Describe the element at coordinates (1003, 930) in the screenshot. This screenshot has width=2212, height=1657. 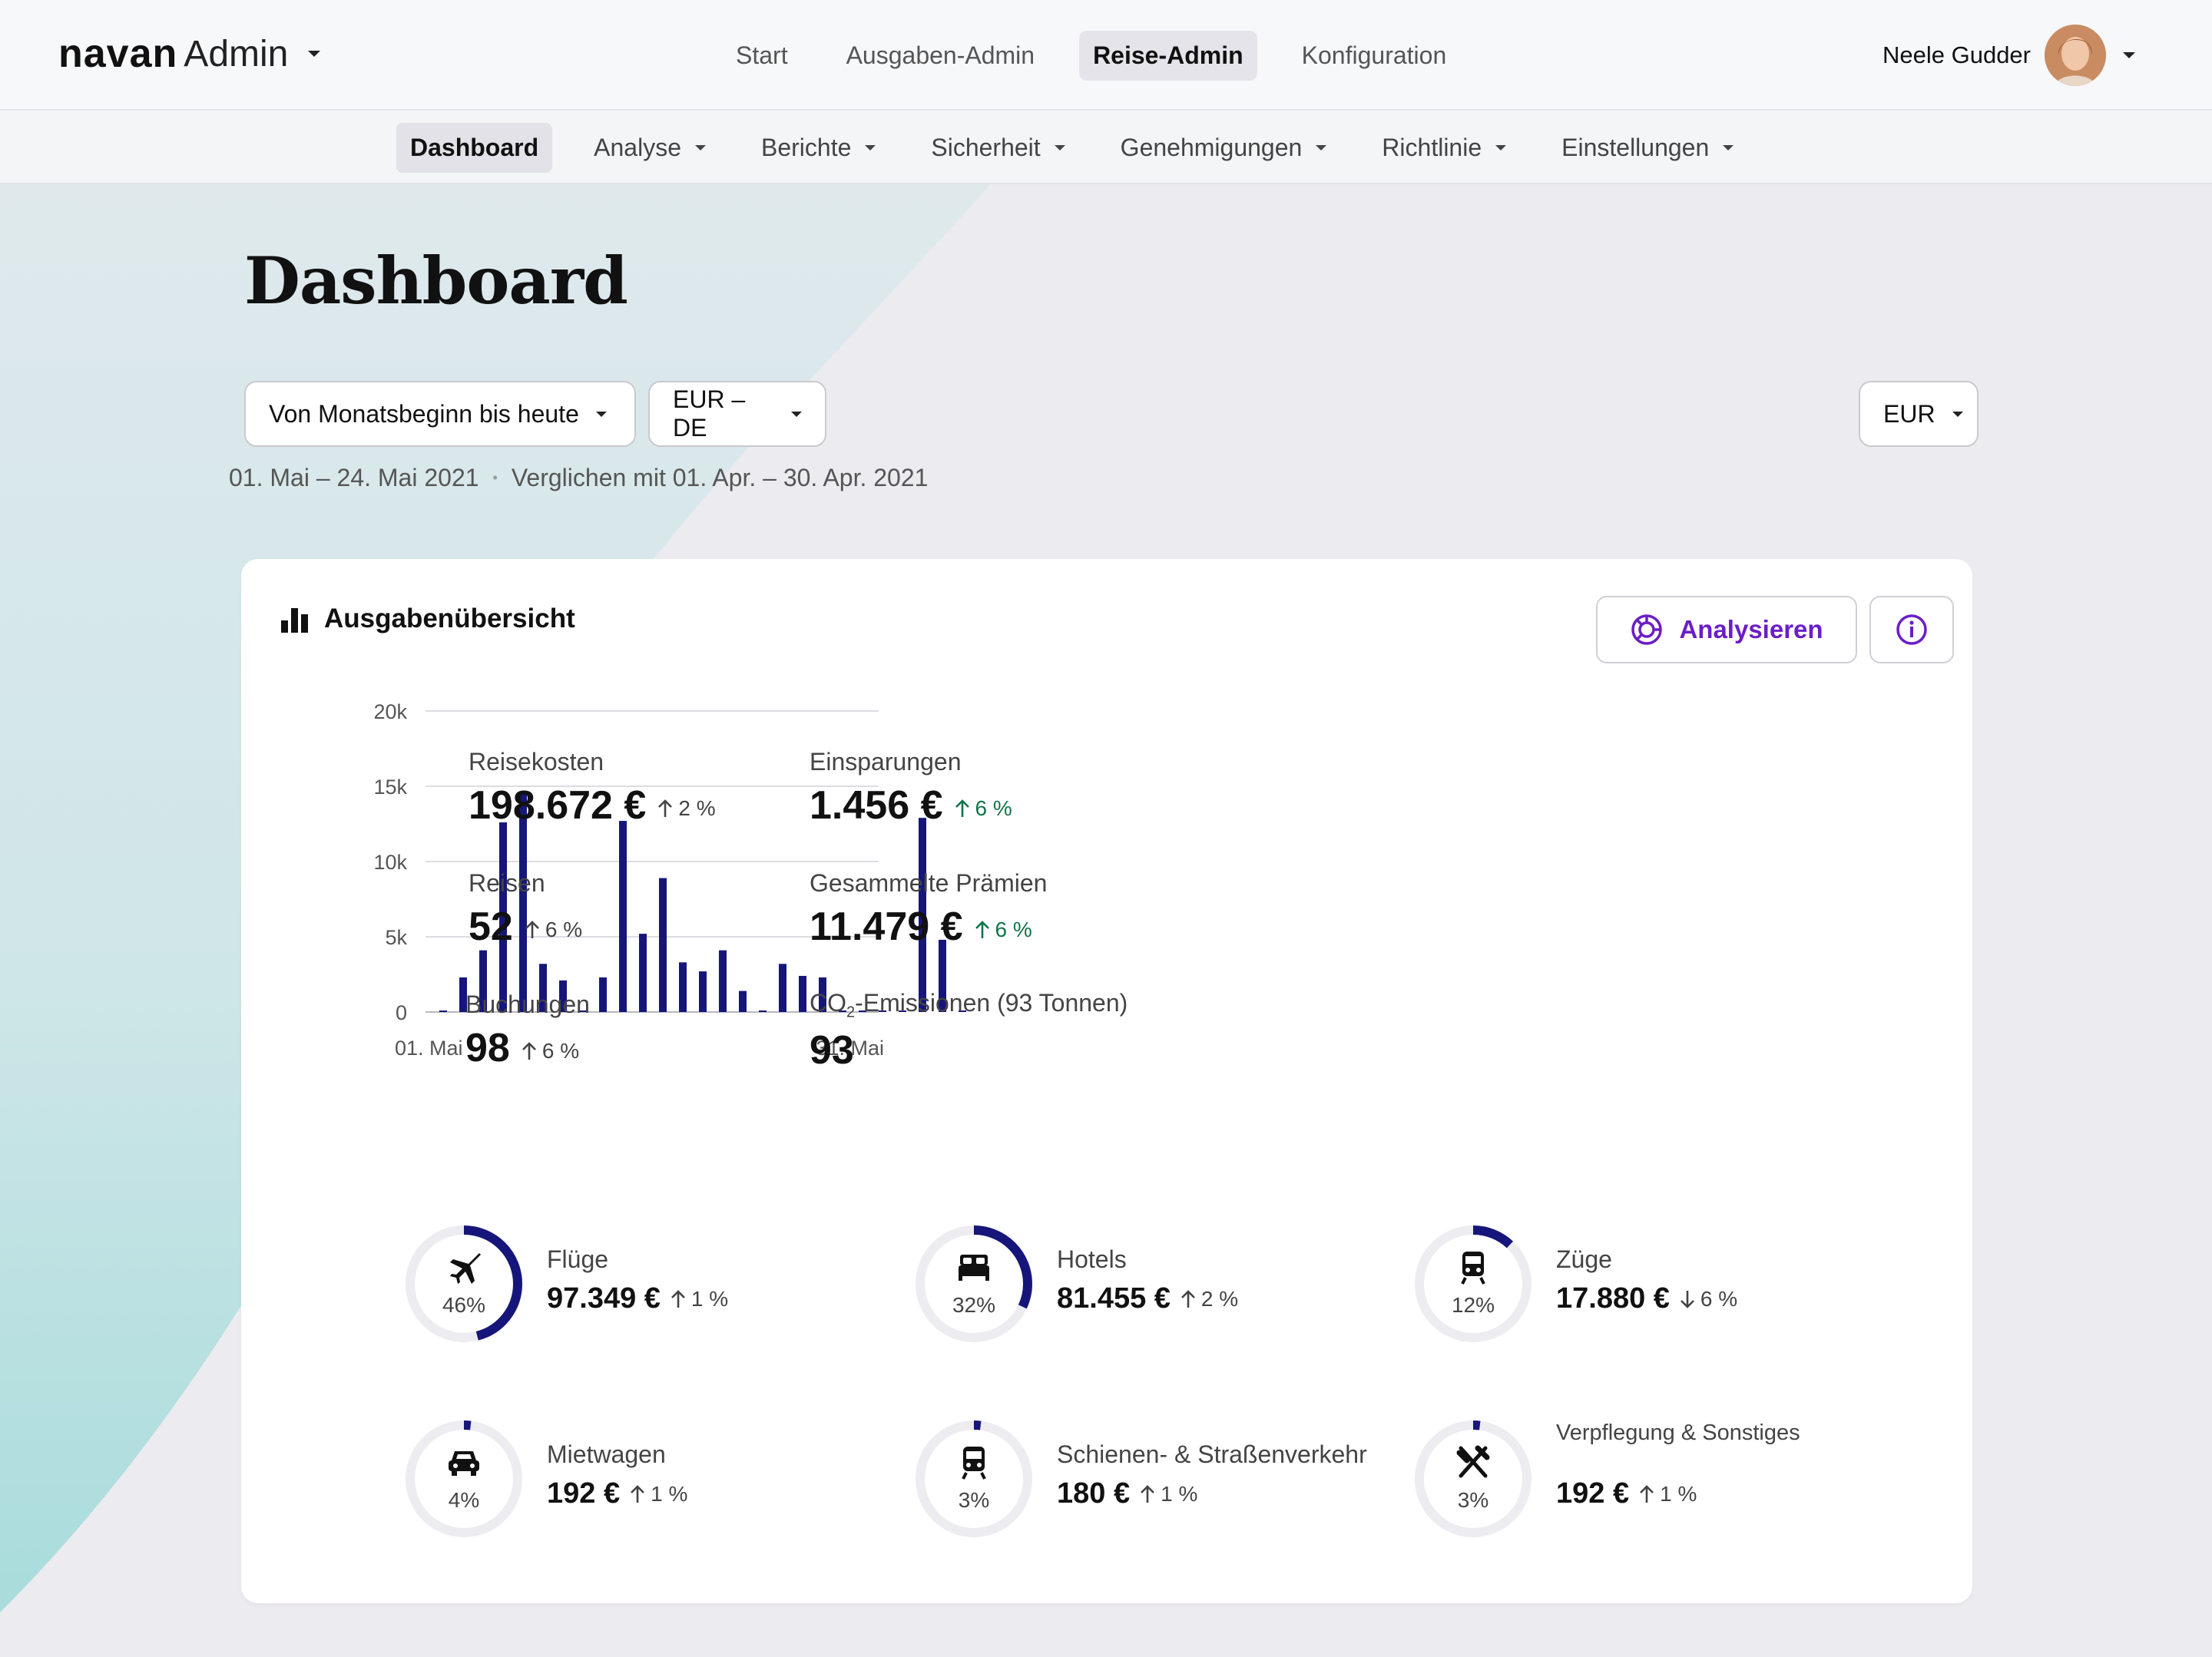
I see `kpi-delta: 6 %` at that location.